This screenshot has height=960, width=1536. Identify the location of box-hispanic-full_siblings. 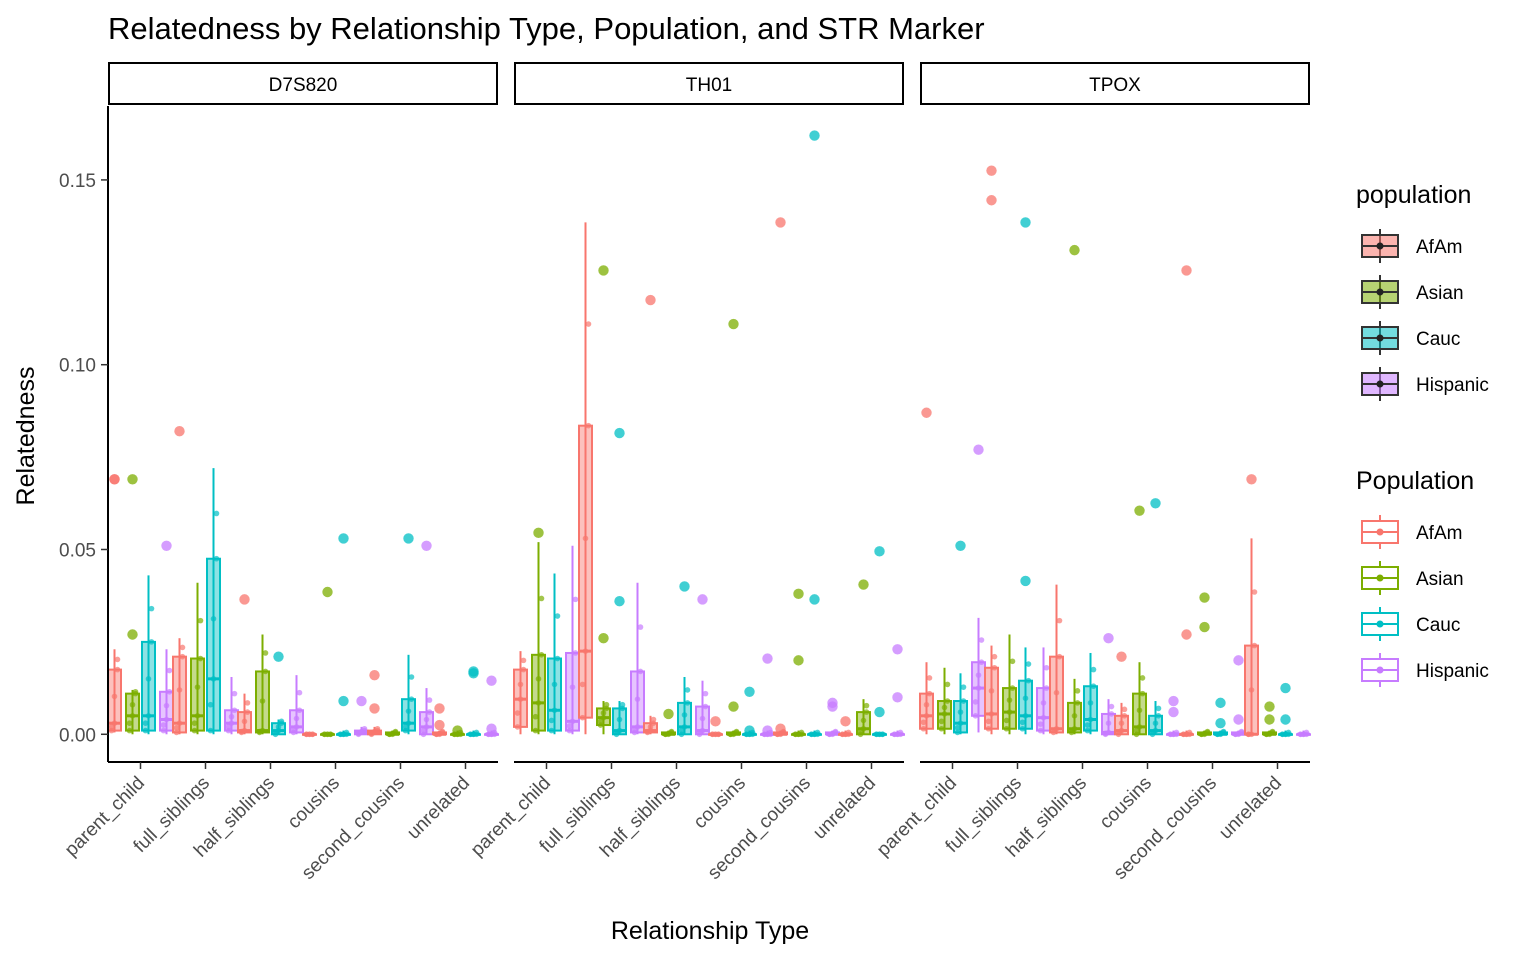
(231, 705).